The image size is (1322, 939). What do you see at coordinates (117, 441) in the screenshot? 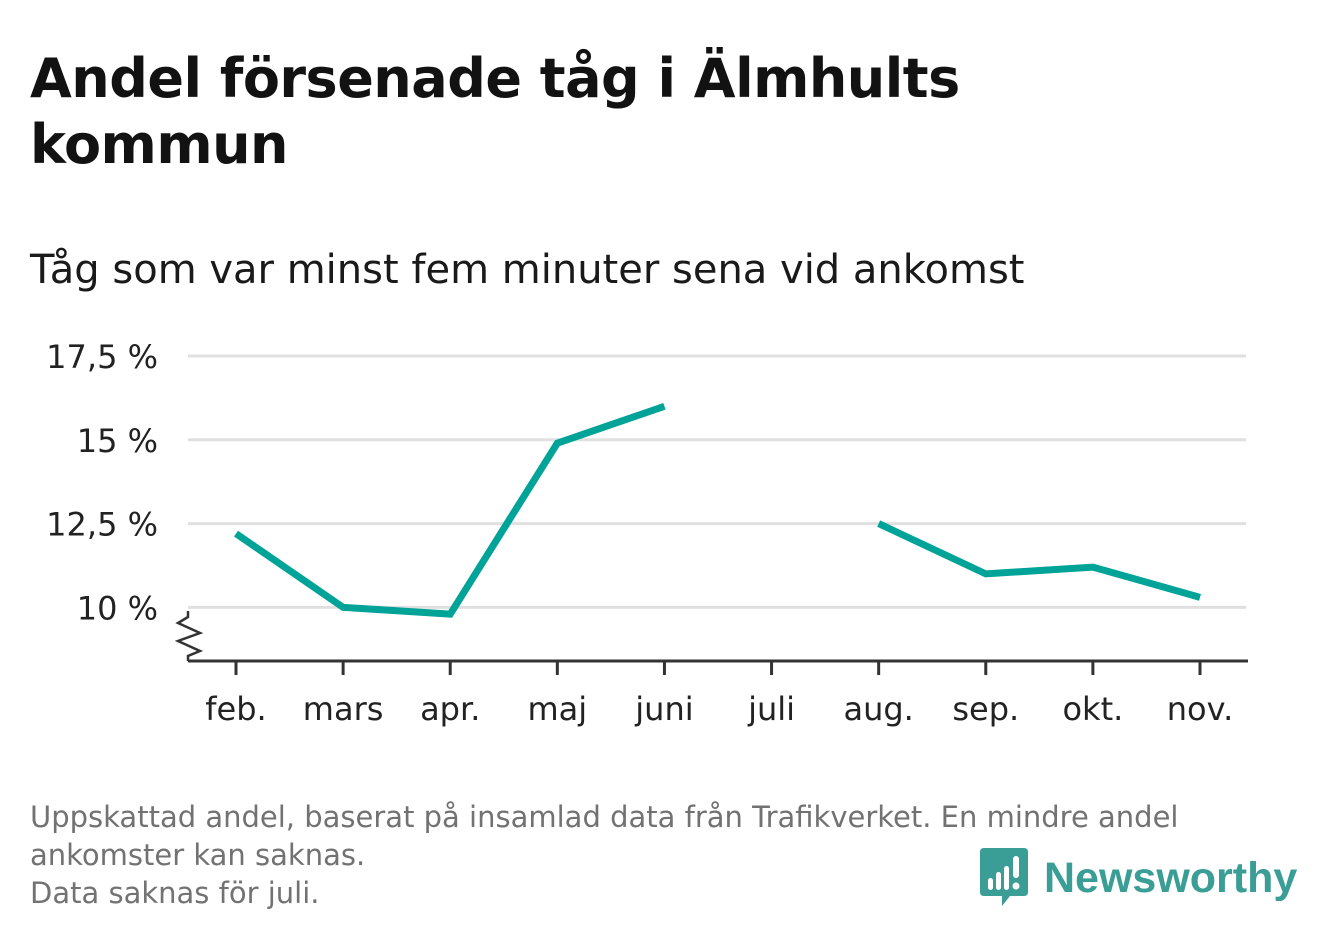
I see `y-tick-label: 15 %` at bounding box center [117, 441].